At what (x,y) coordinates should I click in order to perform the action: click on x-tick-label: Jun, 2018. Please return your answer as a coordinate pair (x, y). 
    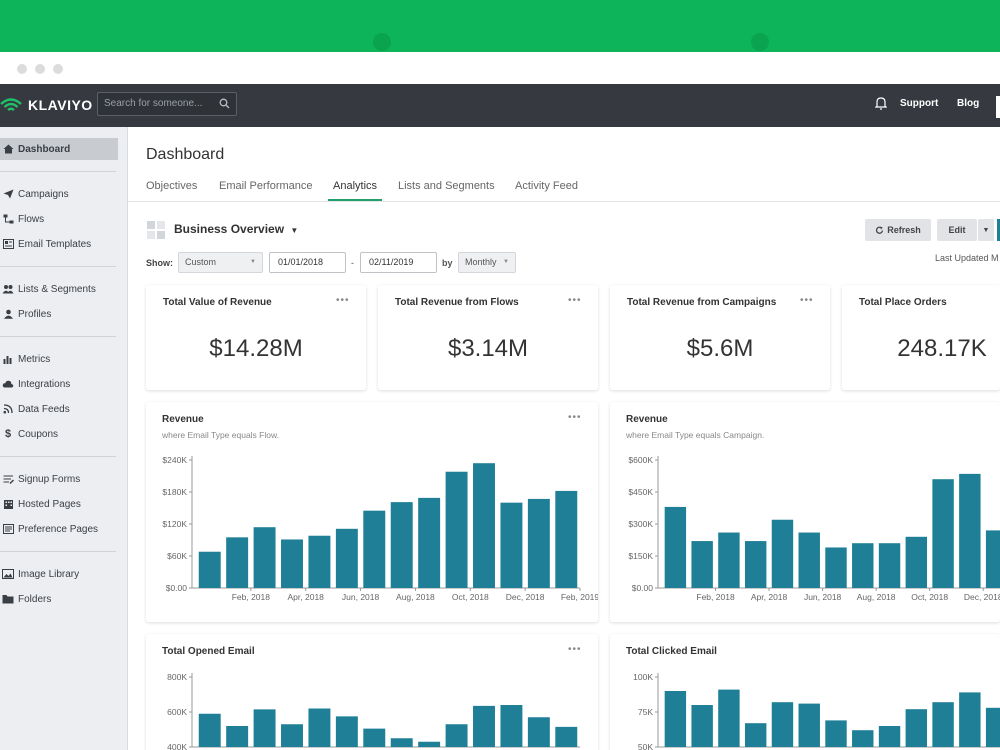
    Looking at the image, I should click on (361, 597).